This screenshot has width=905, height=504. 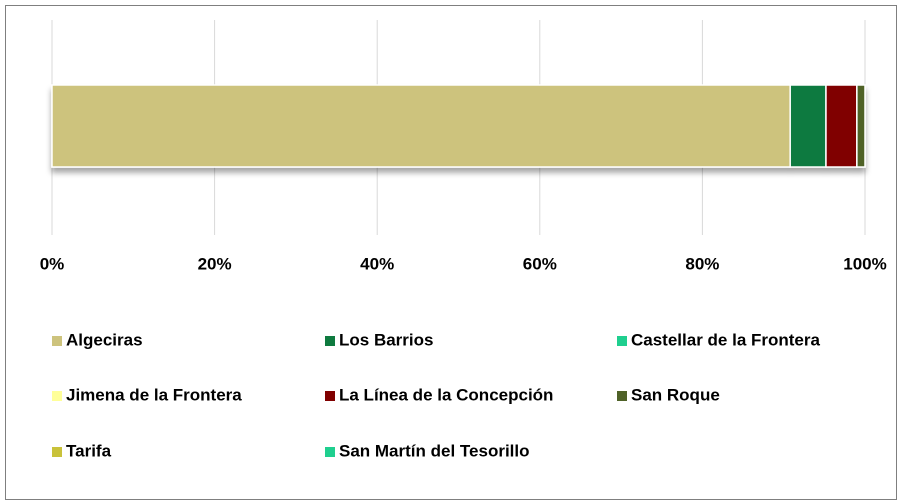 What do you see at coordinates (154, 394) in the screenshot?
I see `legend-label: Jimena de la Frontera` at bounding box center [154, 394].